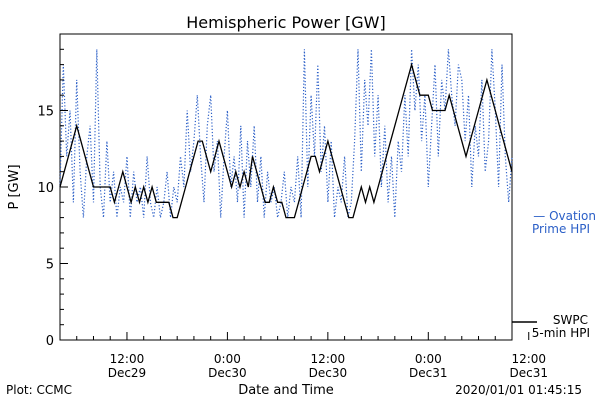 The width and height of the screenshot is (600, 404). I want to click on y-tick-label-2: 10, so click(45, 188).